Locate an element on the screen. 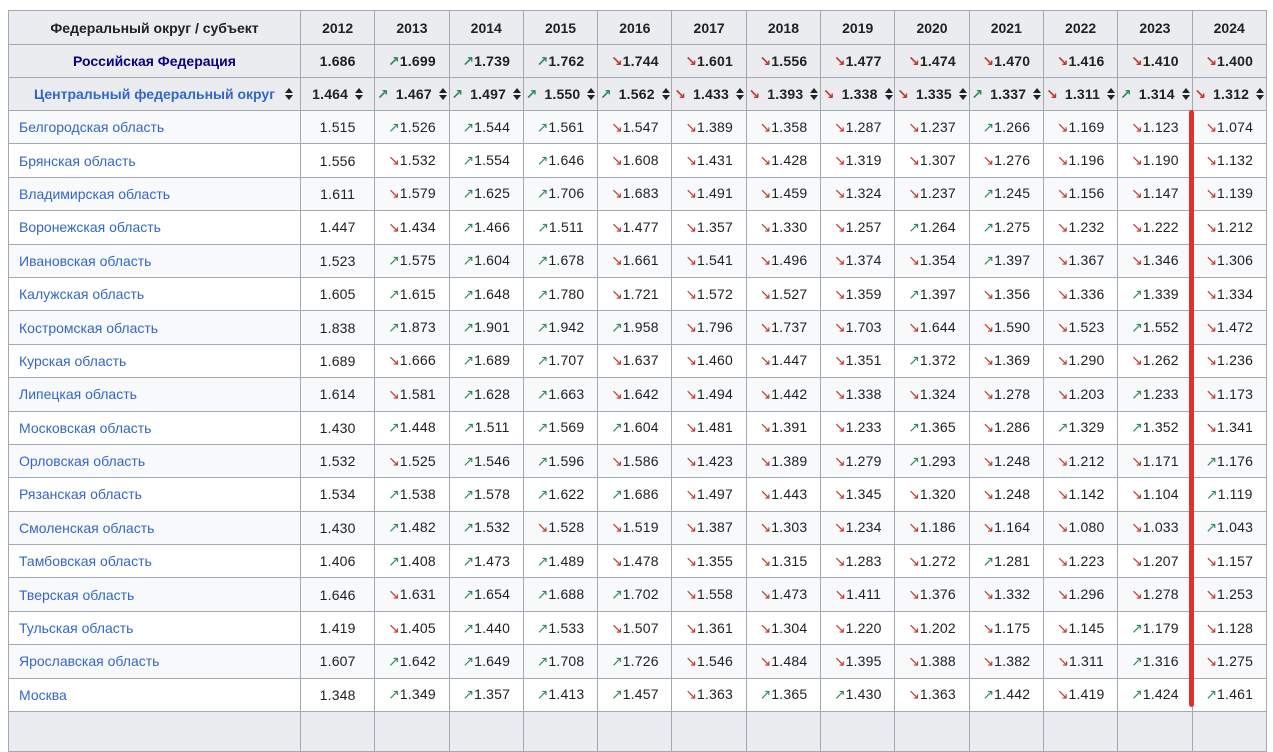 The height and width of the screenshot is (752, 1273). value-text: 1.459 is located at coordinates (789, 193).